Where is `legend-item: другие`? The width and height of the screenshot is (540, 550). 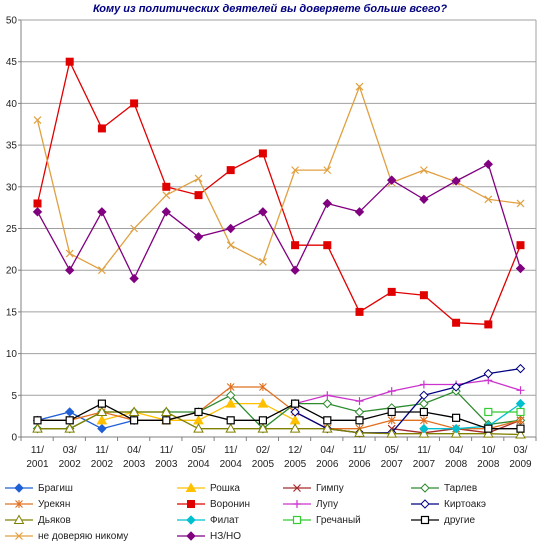
legend-item: другие is located at coordinates (442, 520).